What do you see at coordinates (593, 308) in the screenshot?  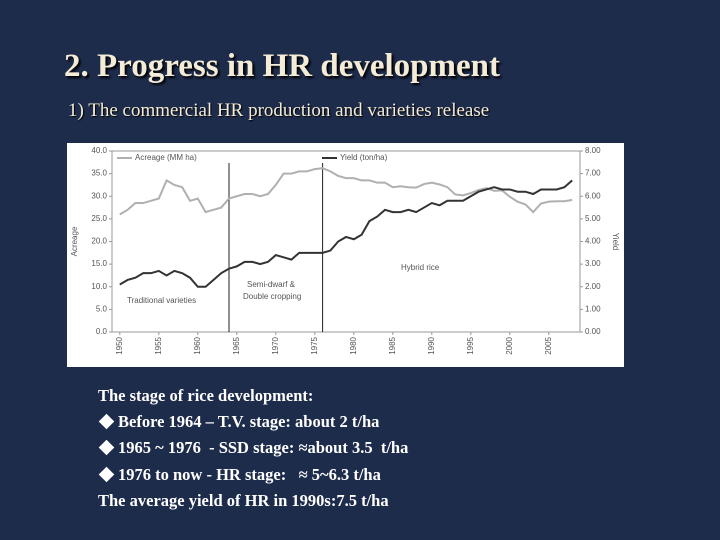 I see `y2-tick-label: 1.00` at bounding box center [593, 308].